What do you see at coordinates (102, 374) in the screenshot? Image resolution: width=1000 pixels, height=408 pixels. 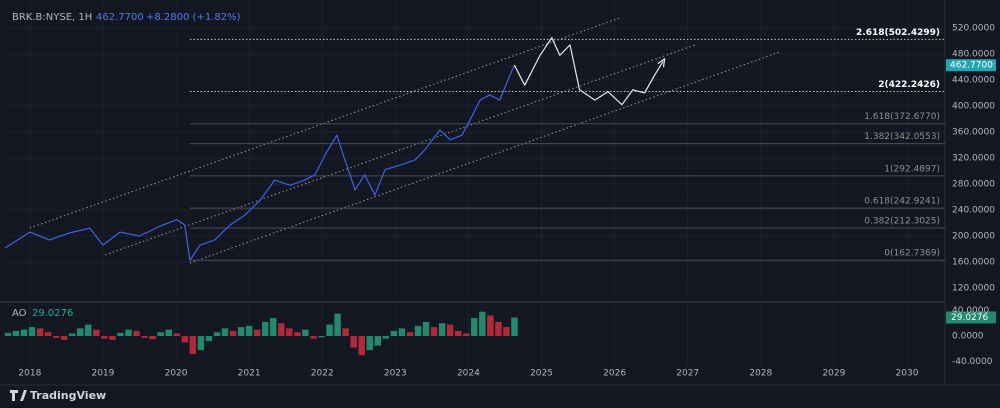 I see `x-tick-label: 2019` at bounding box center [102, 374].